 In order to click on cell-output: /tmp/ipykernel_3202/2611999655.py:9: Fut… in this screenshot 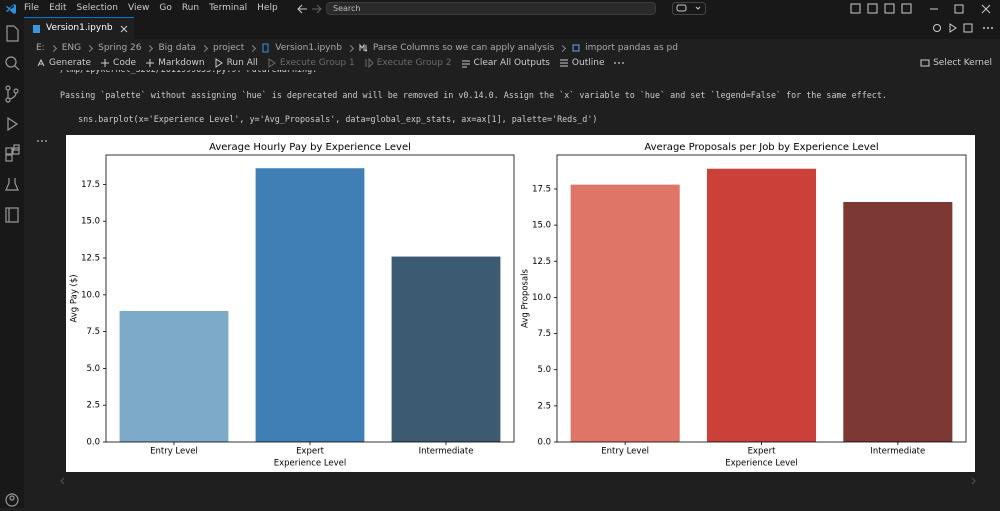, I will do `click(525, 100)`.